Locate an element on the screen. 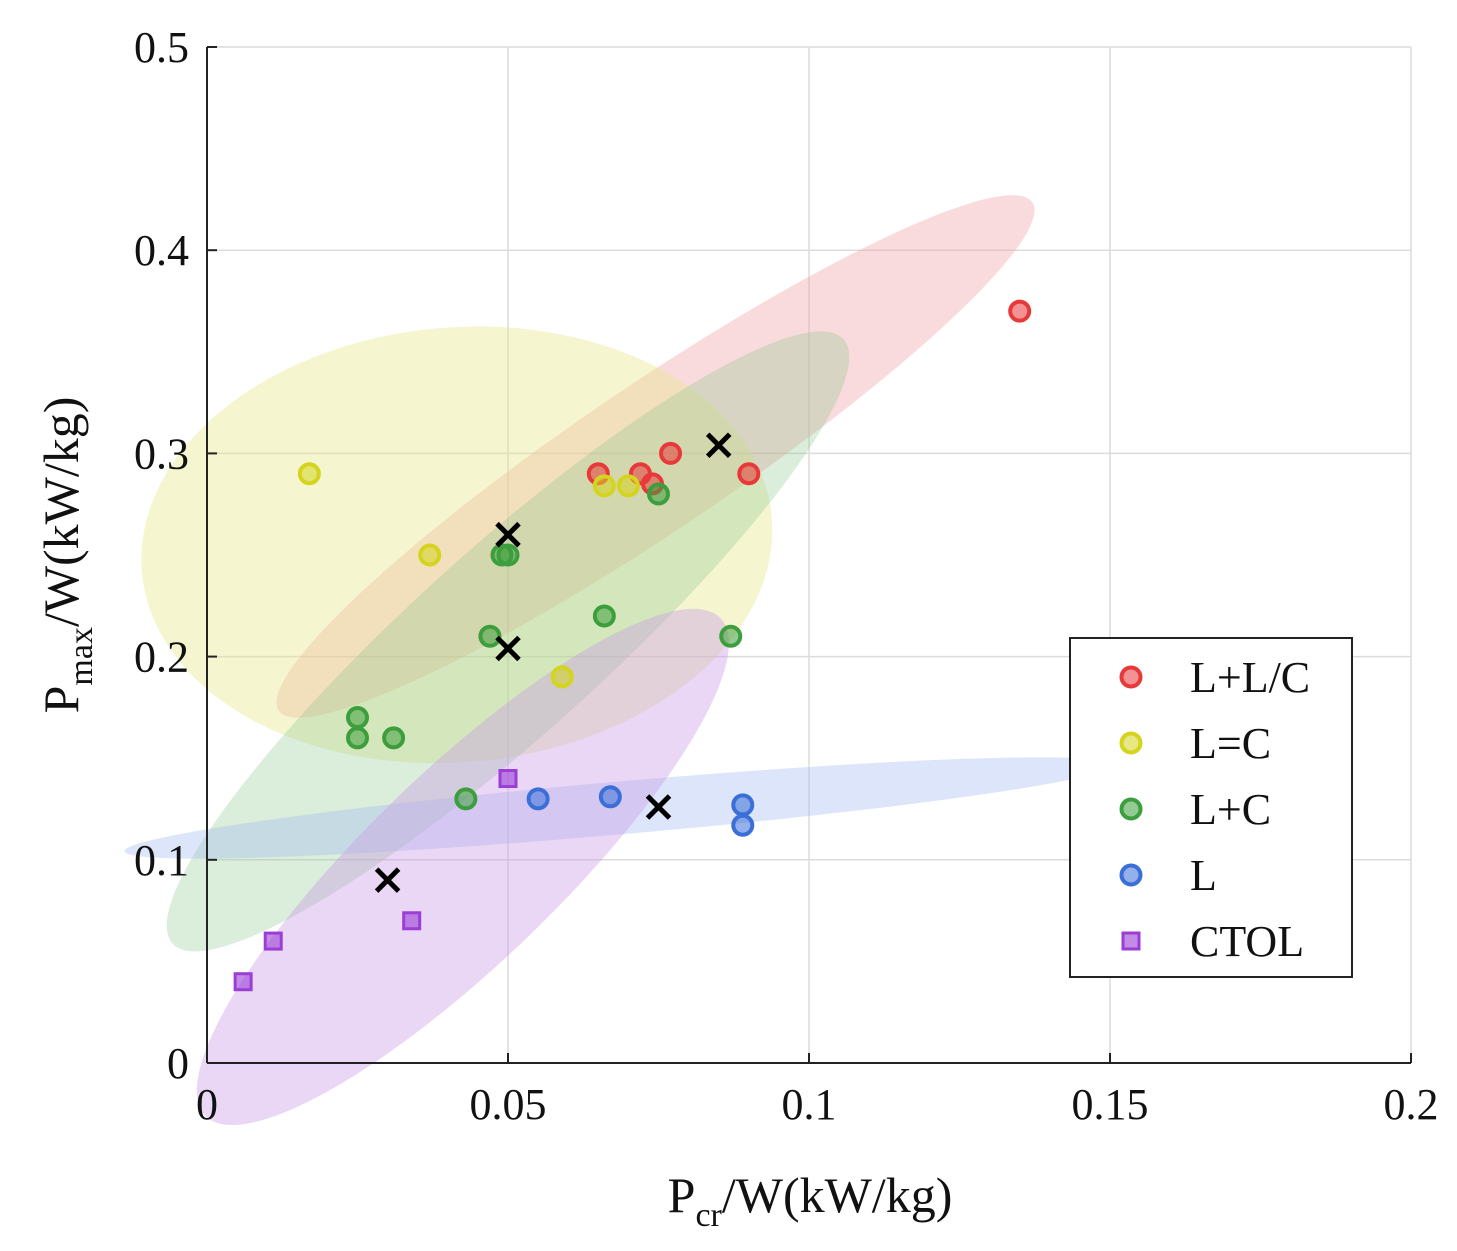 This screenshot has height=1251, width=1457. y-tick-label: 0.1 is located at coordinates (161, 860).